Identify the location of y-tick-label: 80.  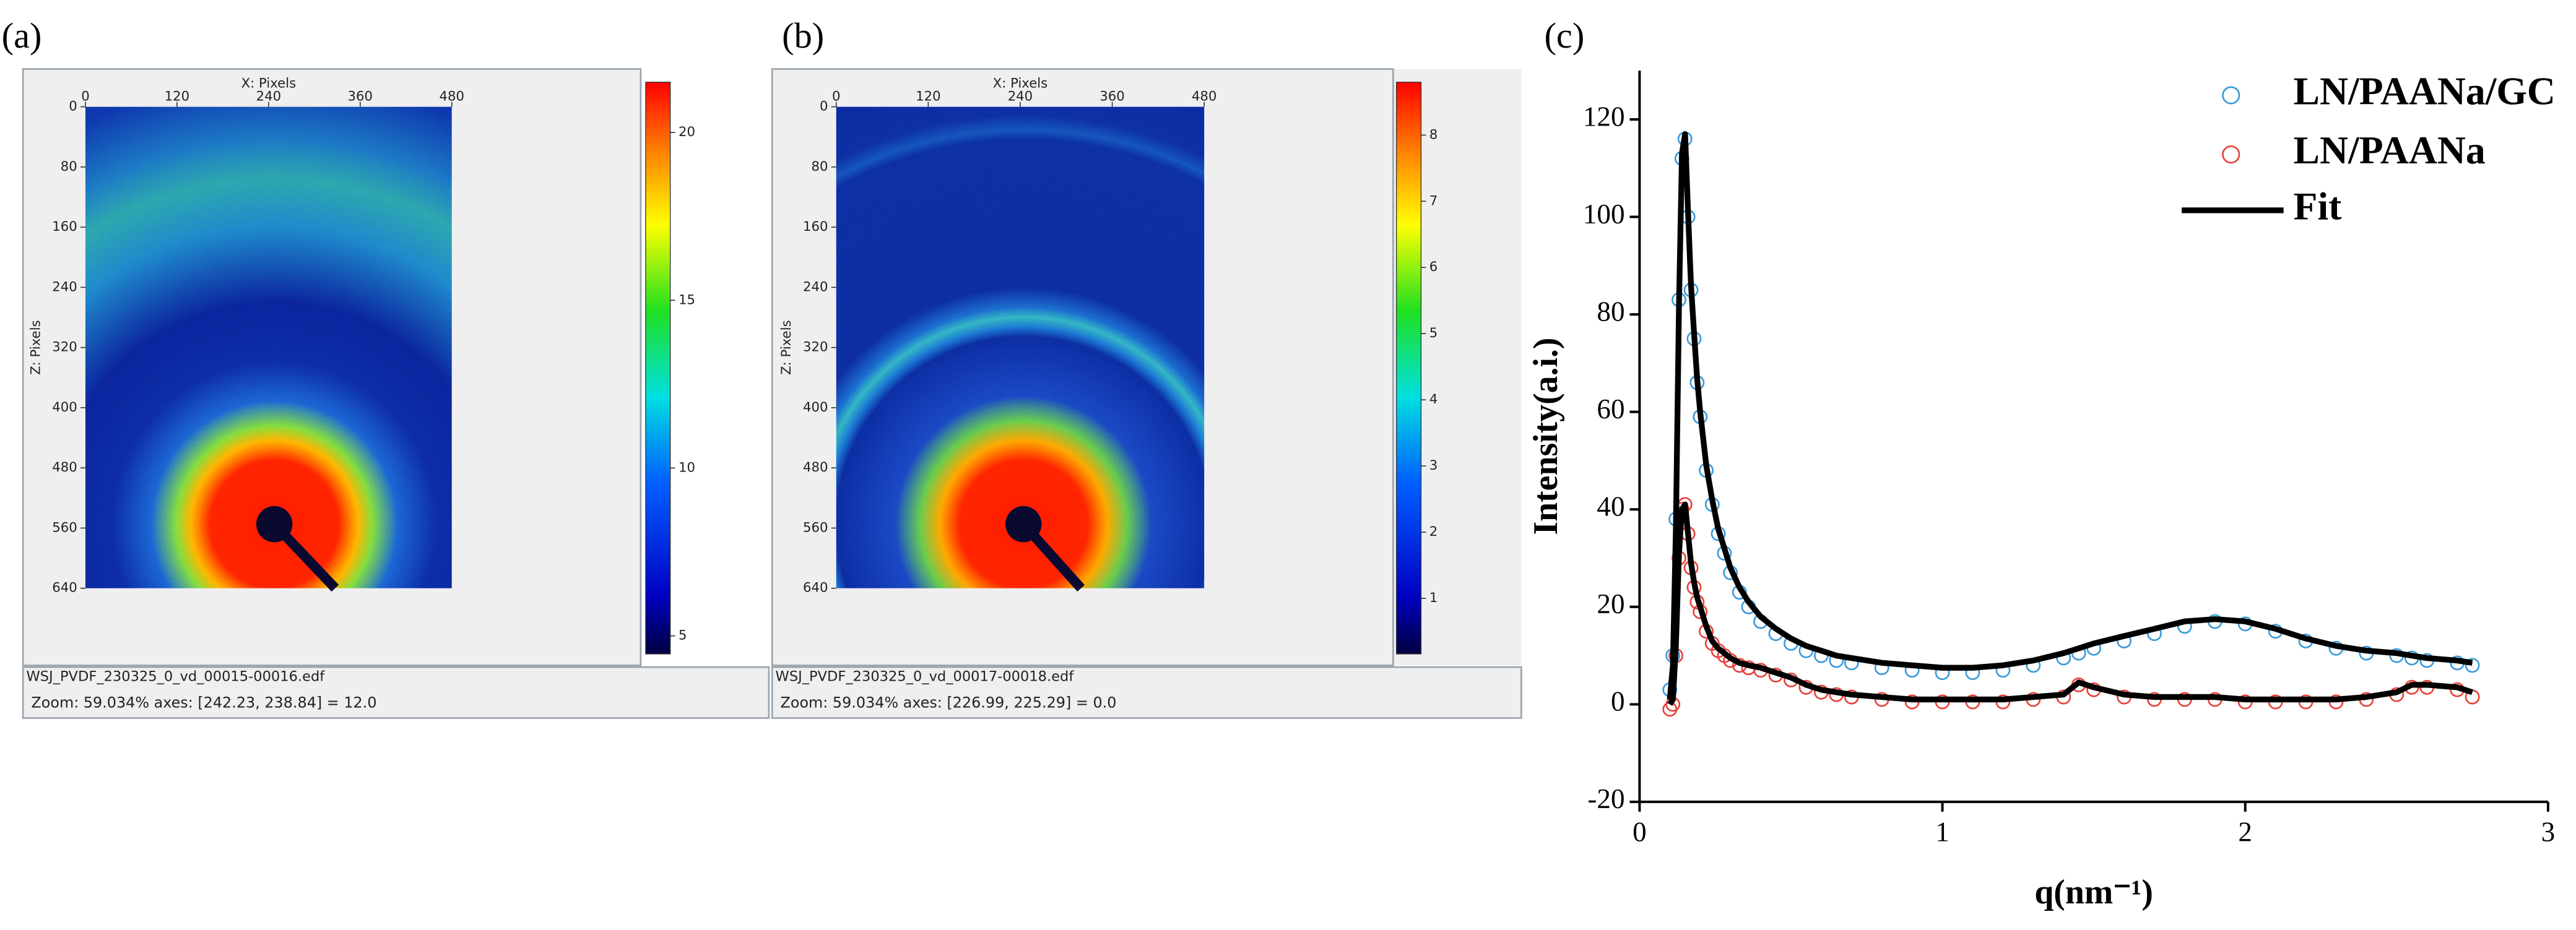
(1610, 311).